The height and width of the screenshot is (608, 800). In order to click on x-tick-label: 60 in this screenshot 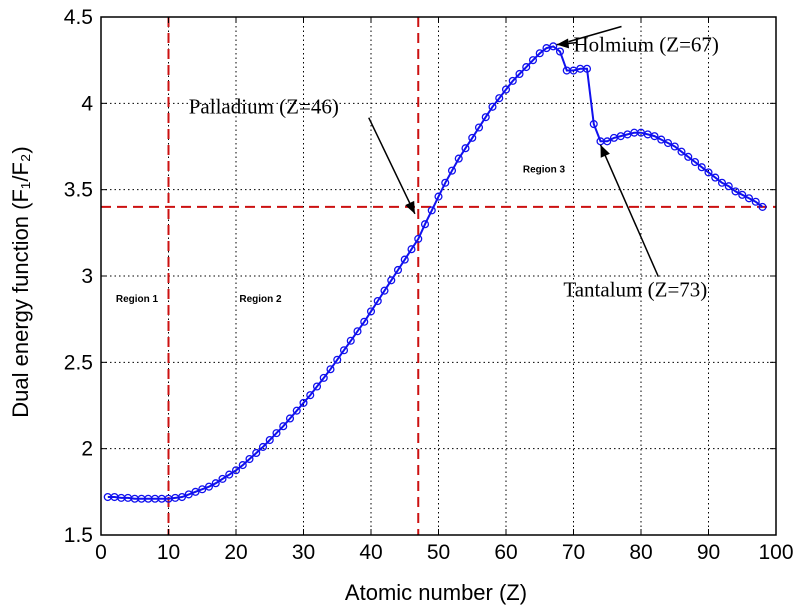, I will do `click(505, 552)`.